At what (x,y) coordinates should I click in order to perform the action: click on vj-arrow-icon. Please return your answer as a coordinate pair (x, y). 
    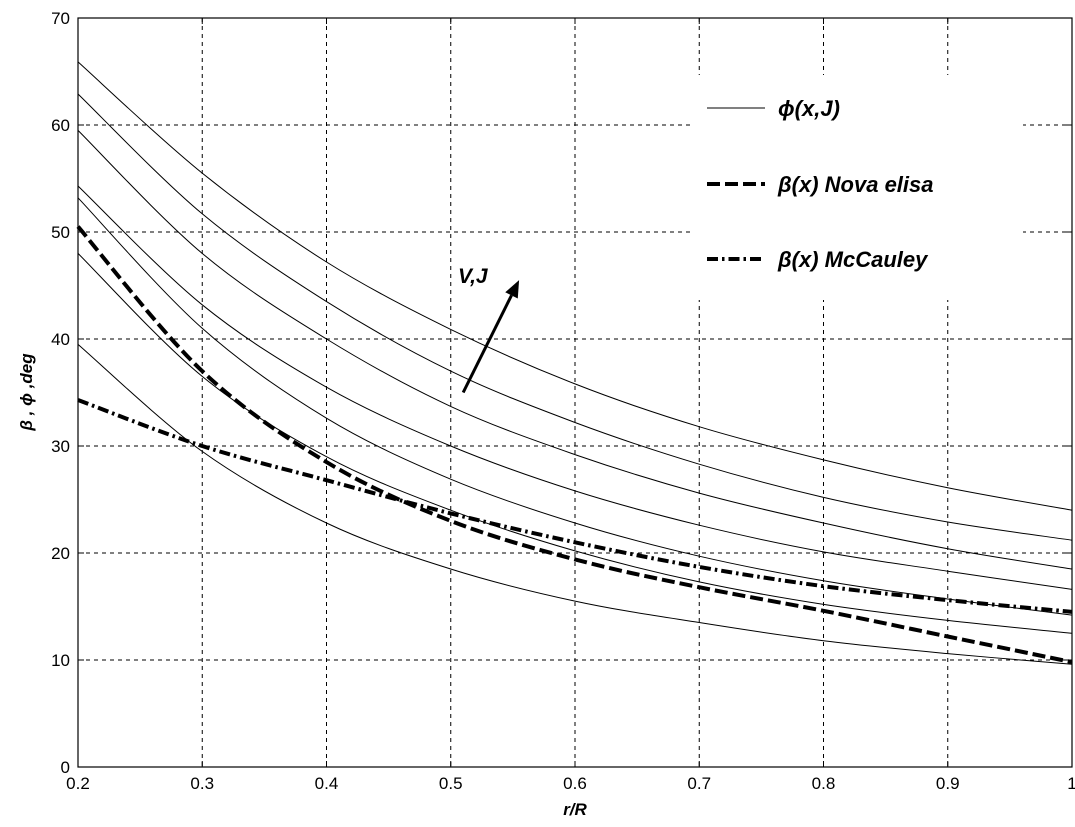
    Looking at the image, I should click on (512, 289).